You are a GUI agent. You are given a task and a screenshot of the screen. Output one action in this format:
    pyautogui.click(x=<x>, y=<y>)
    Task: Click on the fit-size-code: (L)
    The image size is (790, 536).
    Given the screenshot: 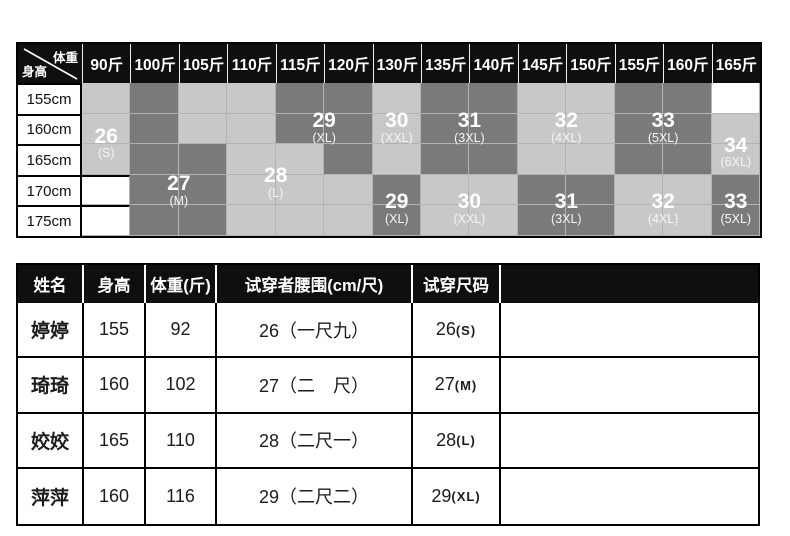 What is the action you would take?
    pyautogui.click(x=466, y=441)
    